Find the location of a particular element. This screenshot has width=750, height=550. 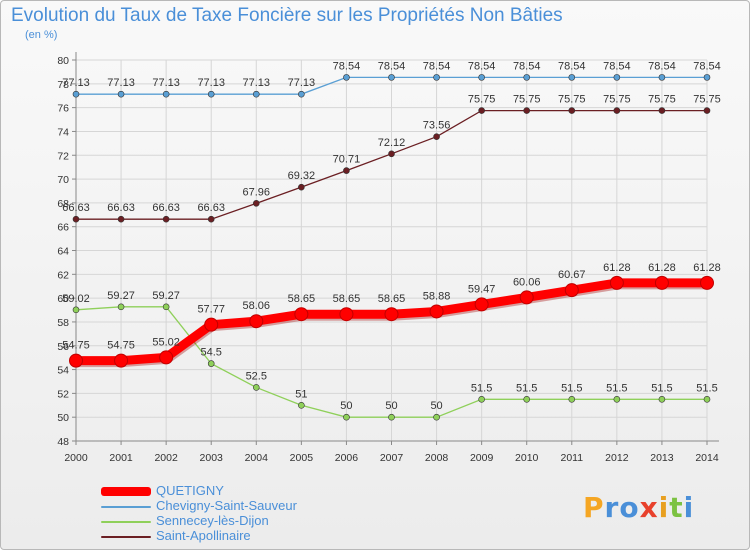

x-tick-label: 2007 is located at coordinates (392, 458).